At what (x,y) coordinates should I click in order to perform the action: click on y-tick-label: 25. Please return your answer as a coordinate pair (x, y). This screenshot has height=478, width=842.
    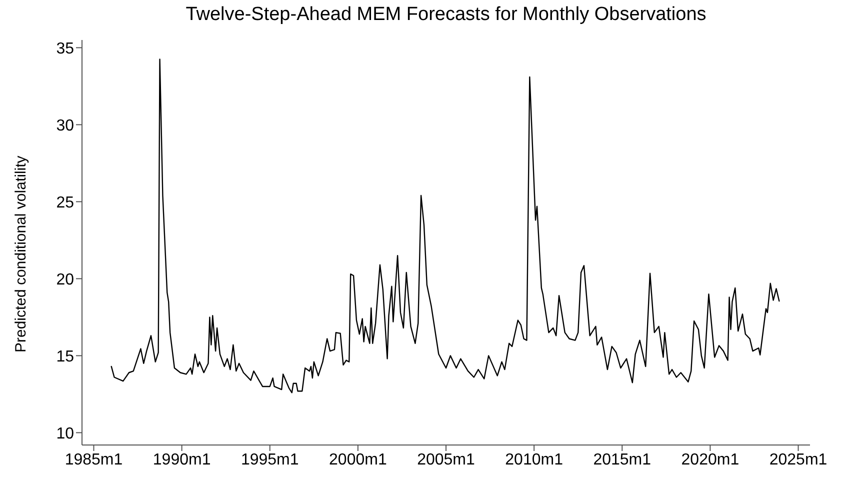
    Looking at the image, I should click on (65, 203).